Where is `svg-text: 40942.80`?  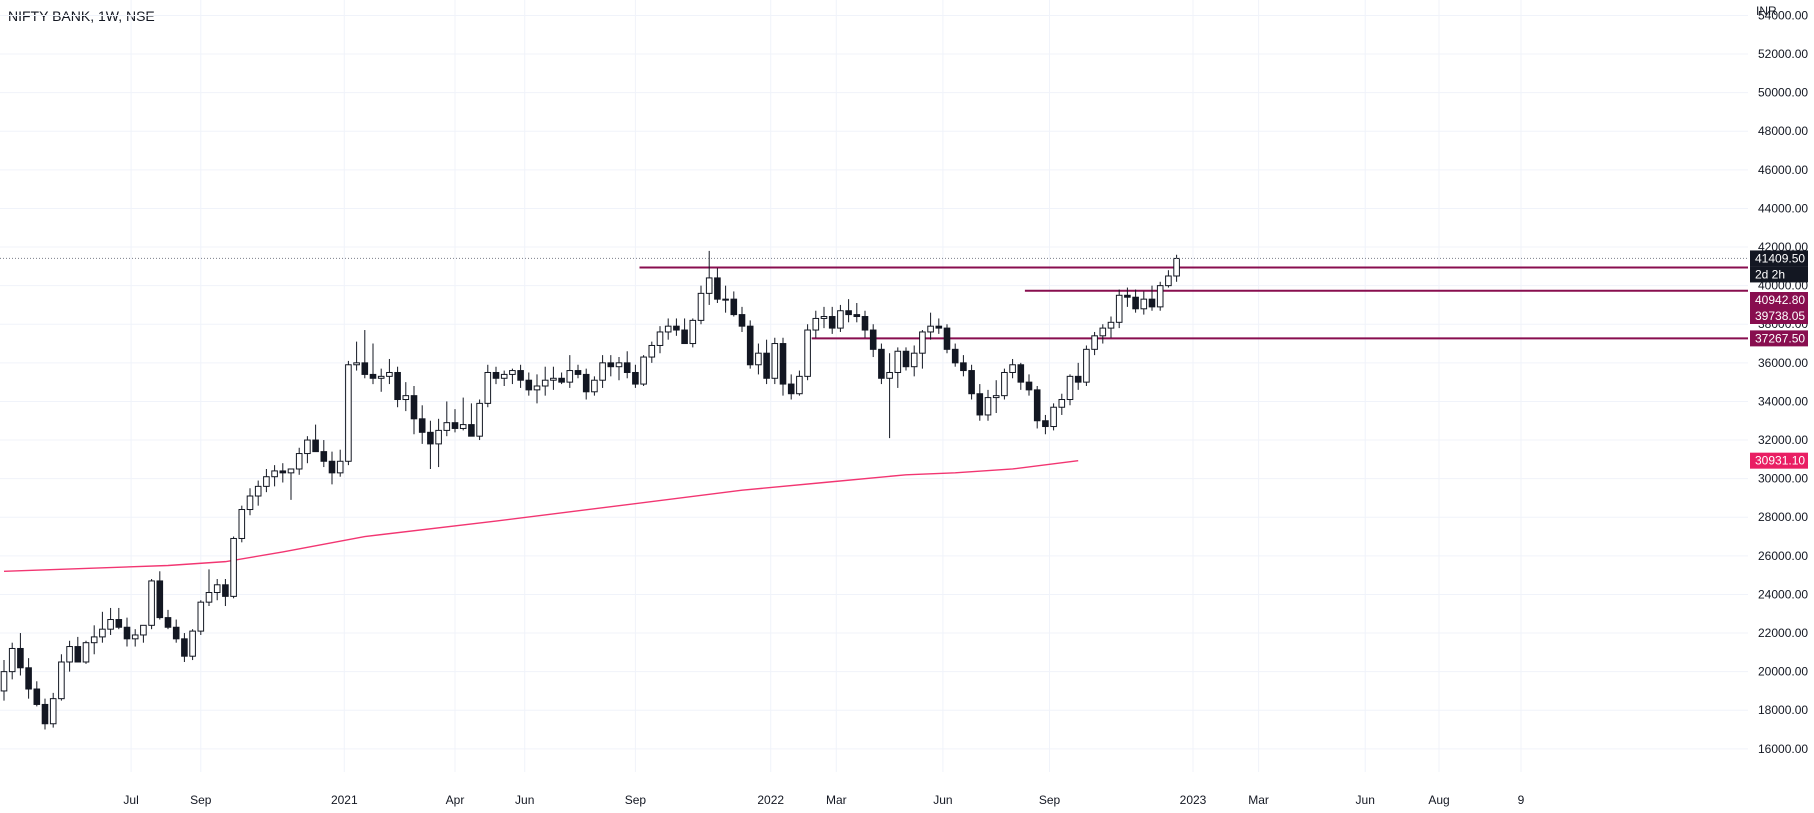 svg-text: 40942.80 is located at coordinates (1780, 300).